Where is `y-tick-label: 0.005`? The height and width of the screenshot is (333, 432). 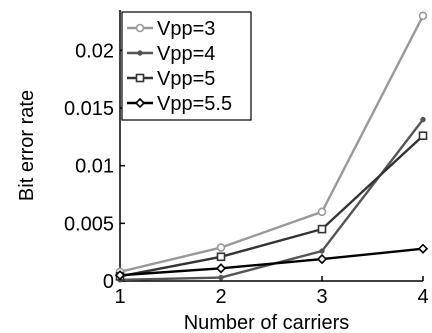 y-tick-label: 0.005 is located at coordinates (89, 224).